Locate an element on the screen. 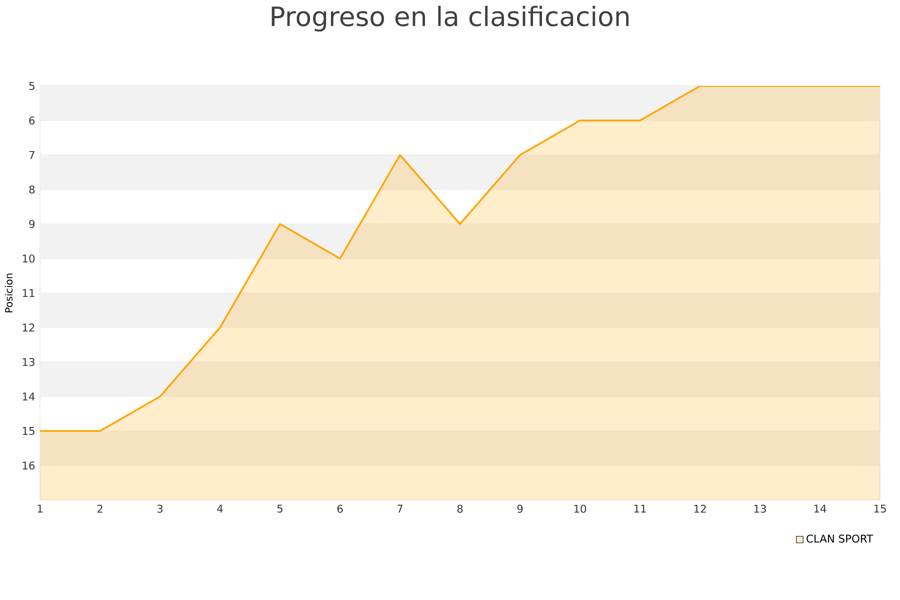 This screenshot has height=600, width=900. y-tick-label: 10 is located at coordinates (28, 258).